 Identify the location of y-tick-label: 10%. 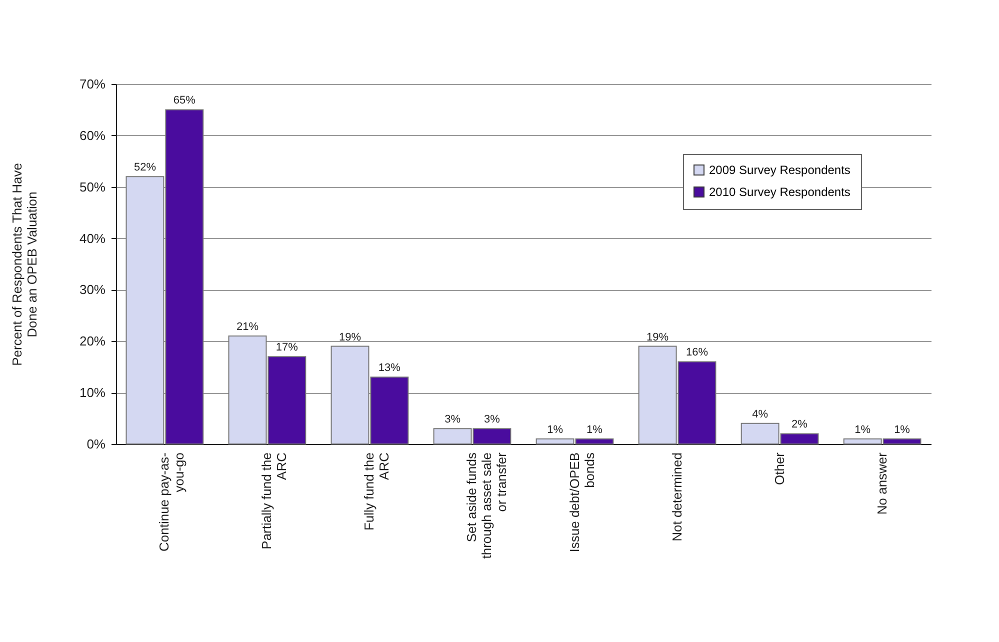
(92, 392).